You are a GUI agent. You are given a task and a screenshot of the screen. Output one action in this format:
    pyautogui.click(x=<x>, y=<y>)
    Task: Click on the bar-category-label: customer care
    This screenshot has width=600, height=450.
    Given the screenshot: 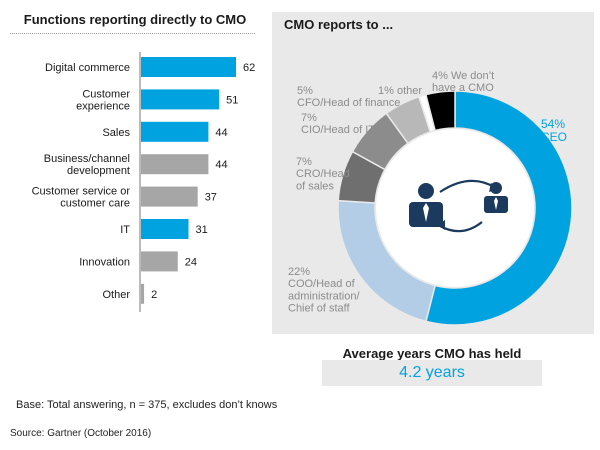 What is the action you would take?
    pyautogui.click(x=95, y=204)
    